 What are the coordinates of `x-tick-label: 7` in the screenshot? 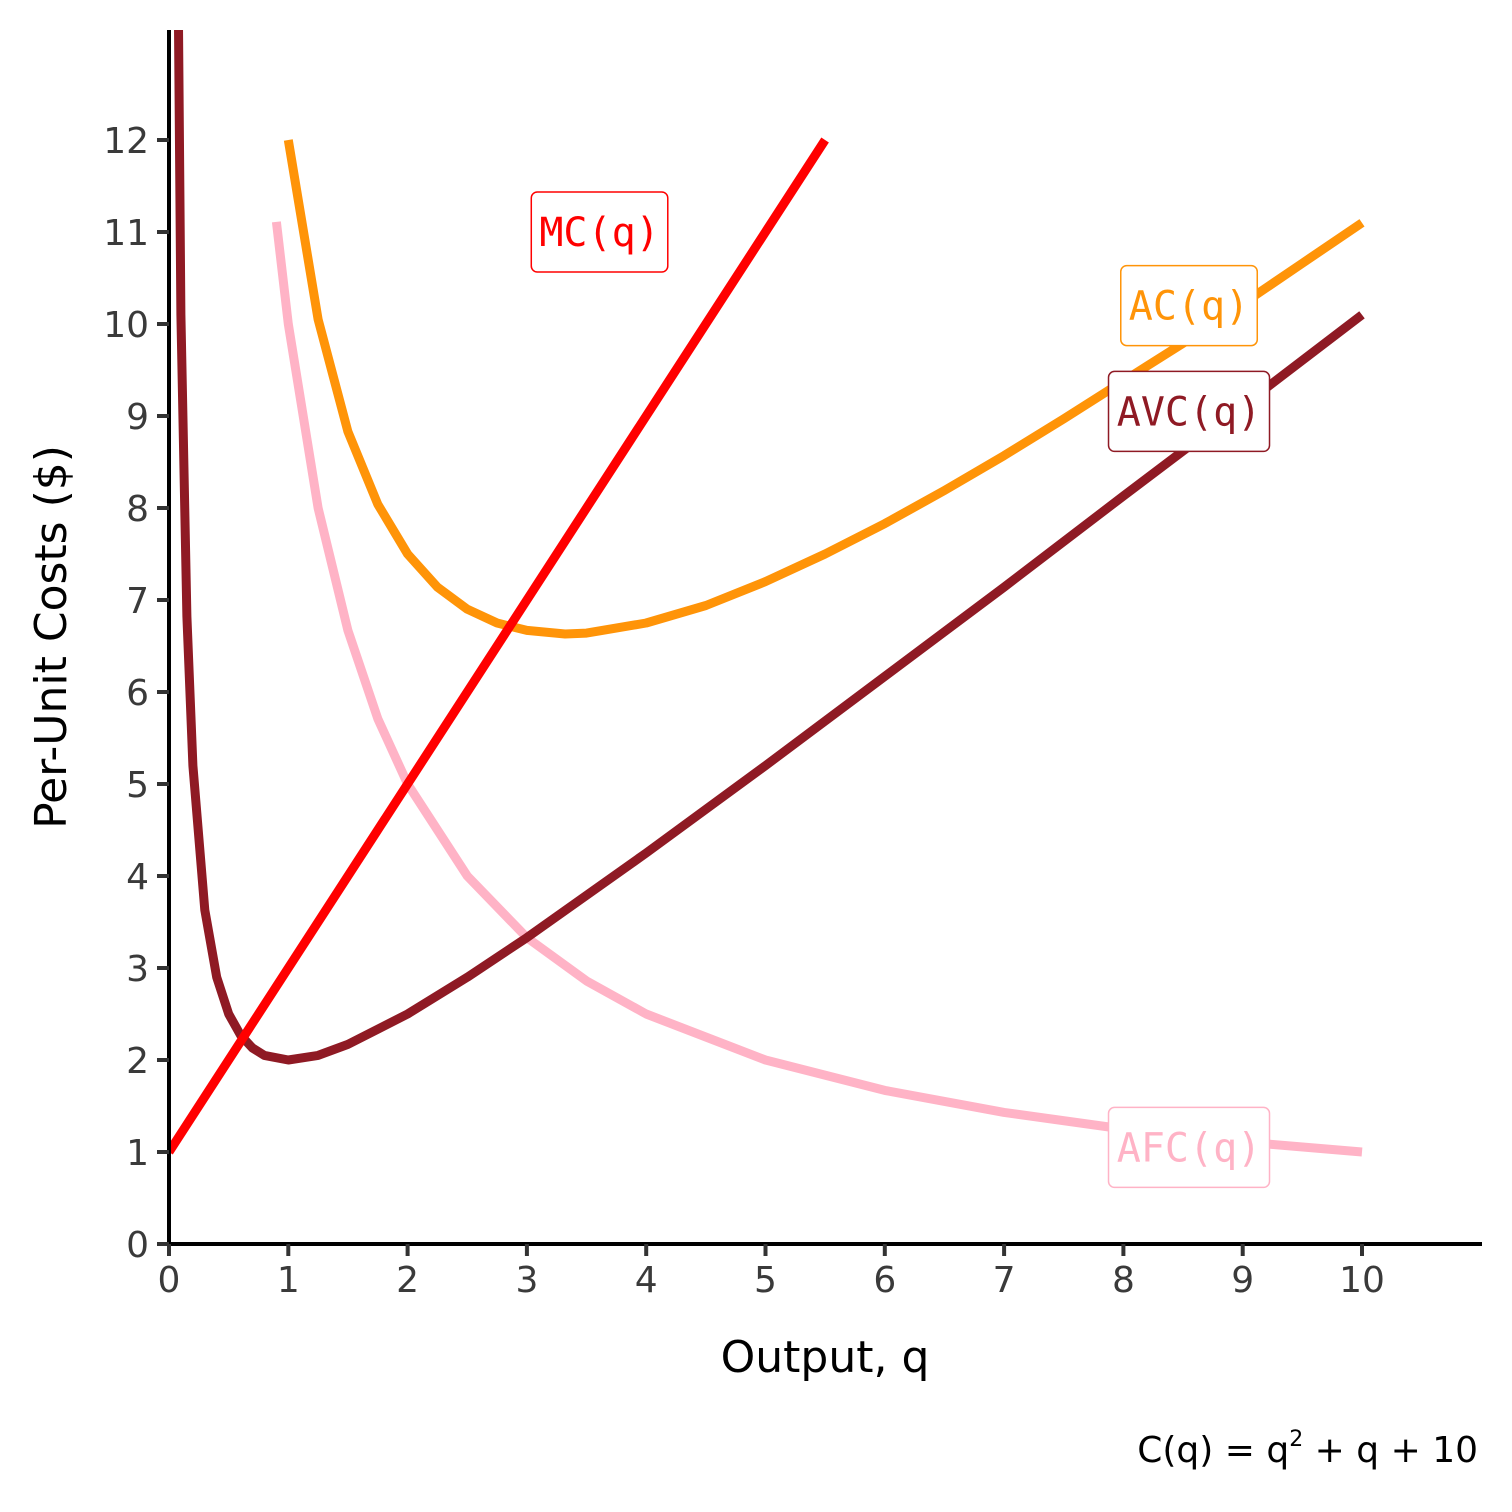 It's located at (1004, 1280).